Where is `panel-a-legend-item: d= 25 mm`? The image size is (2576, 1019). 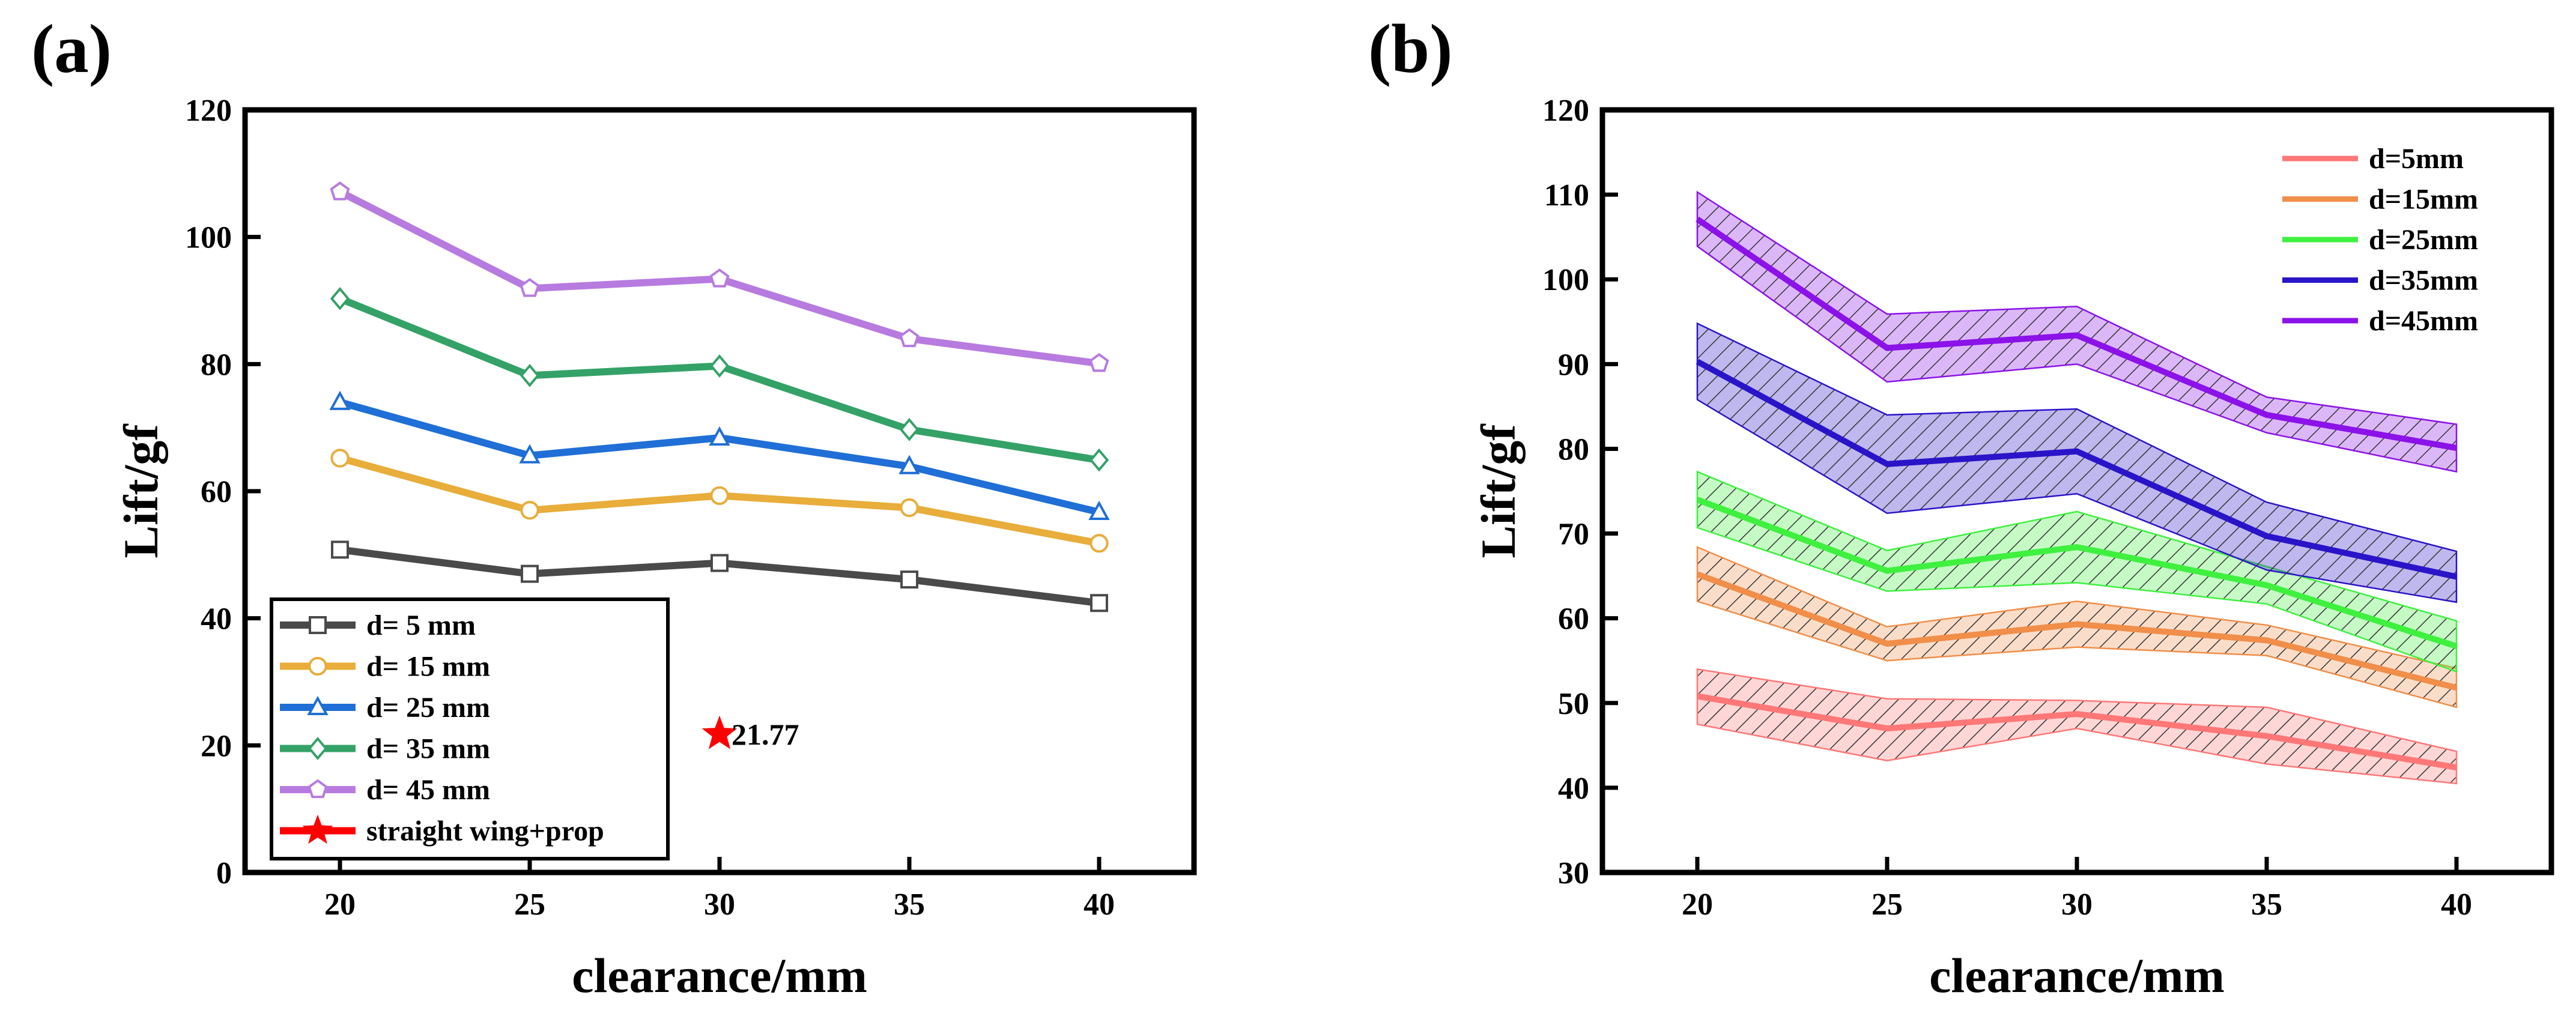
panel-a-legend-item: d= 25 mm is located at coordinates (385, 708).